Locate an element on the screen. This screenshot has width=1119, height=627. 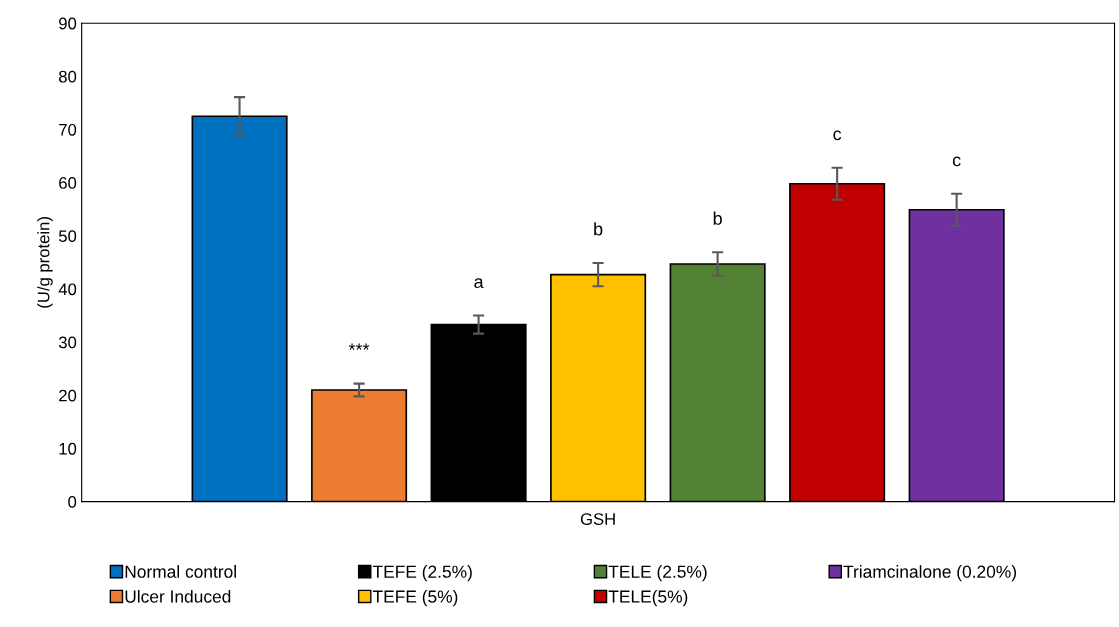
legend-label: Triamcinalone (0.20%) is located at coordinates (929, 573).